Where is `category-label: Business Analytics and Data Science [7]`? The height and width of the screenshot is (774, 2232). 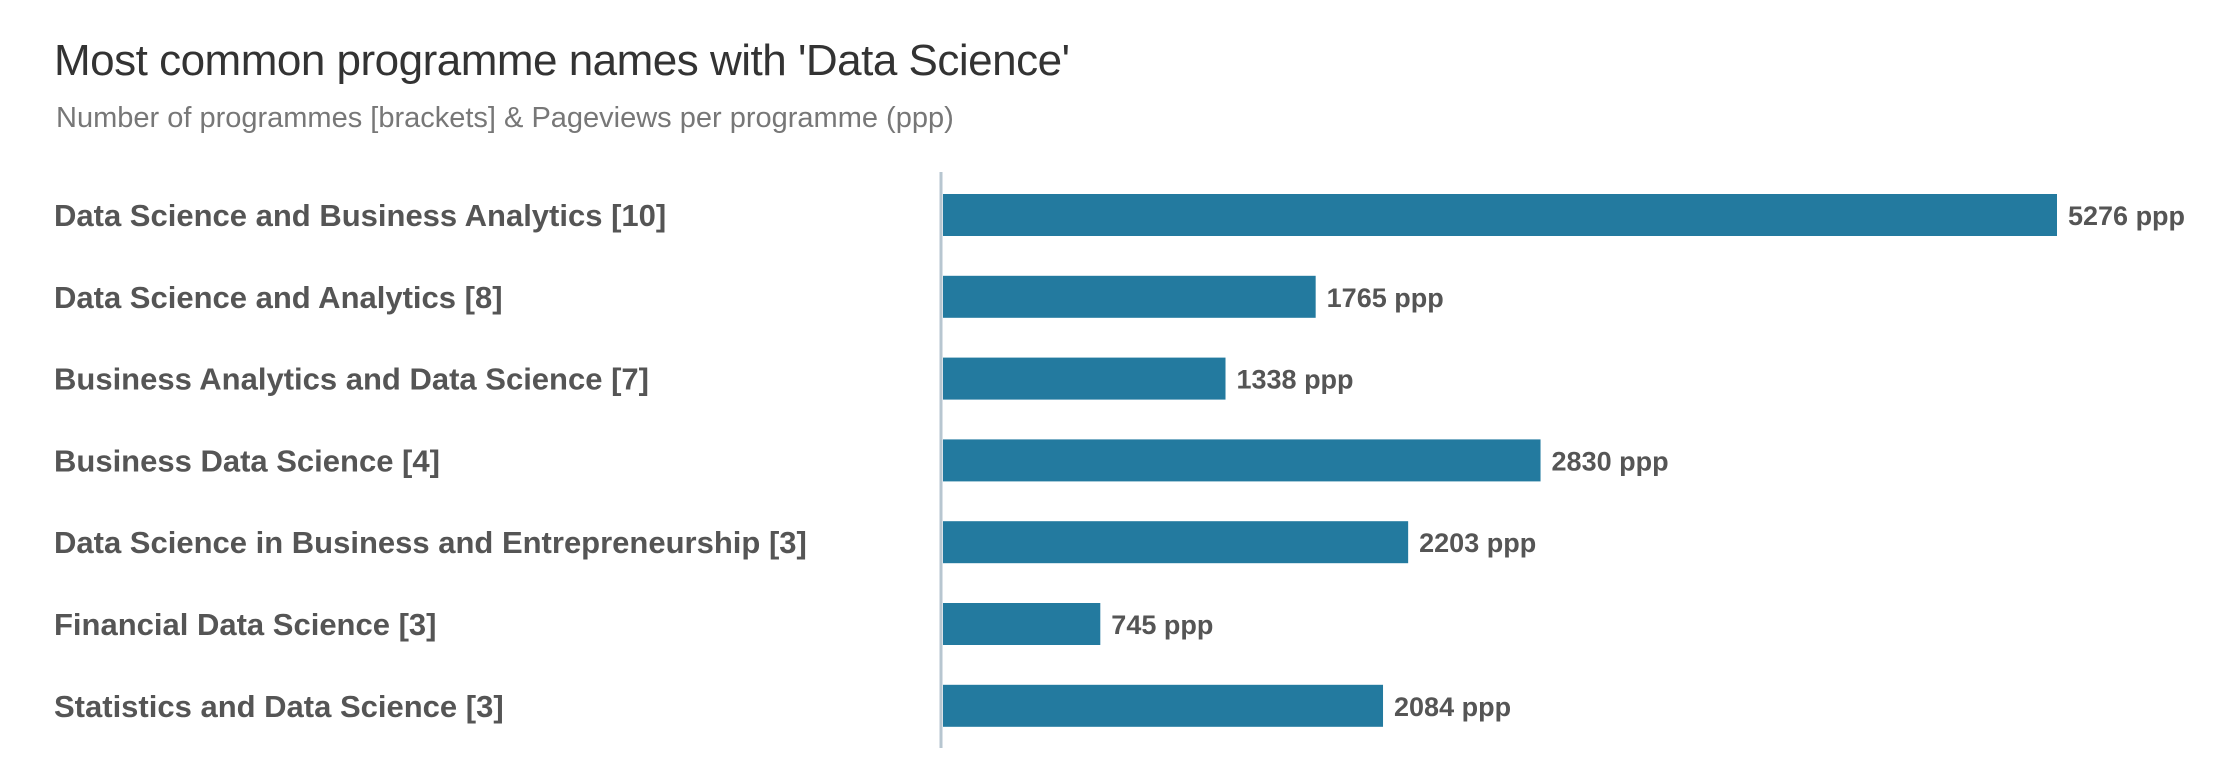
category-label: Business Analytics and Data Science [7] is located at coordinates (351, 379).